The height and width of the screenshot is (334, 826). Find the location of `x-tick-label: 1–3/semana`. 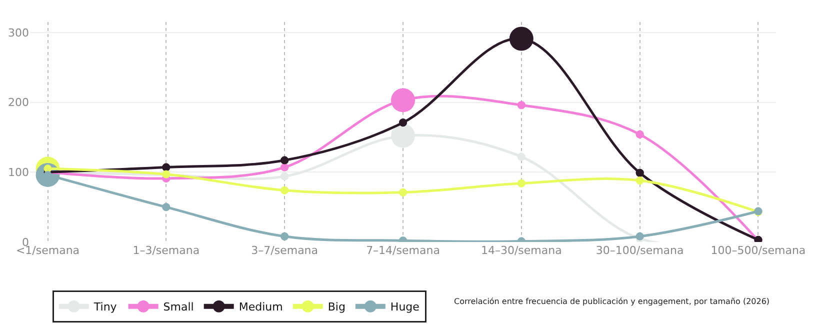

x-tick-label: 1–3/semana is located at coordinates (166, 250).